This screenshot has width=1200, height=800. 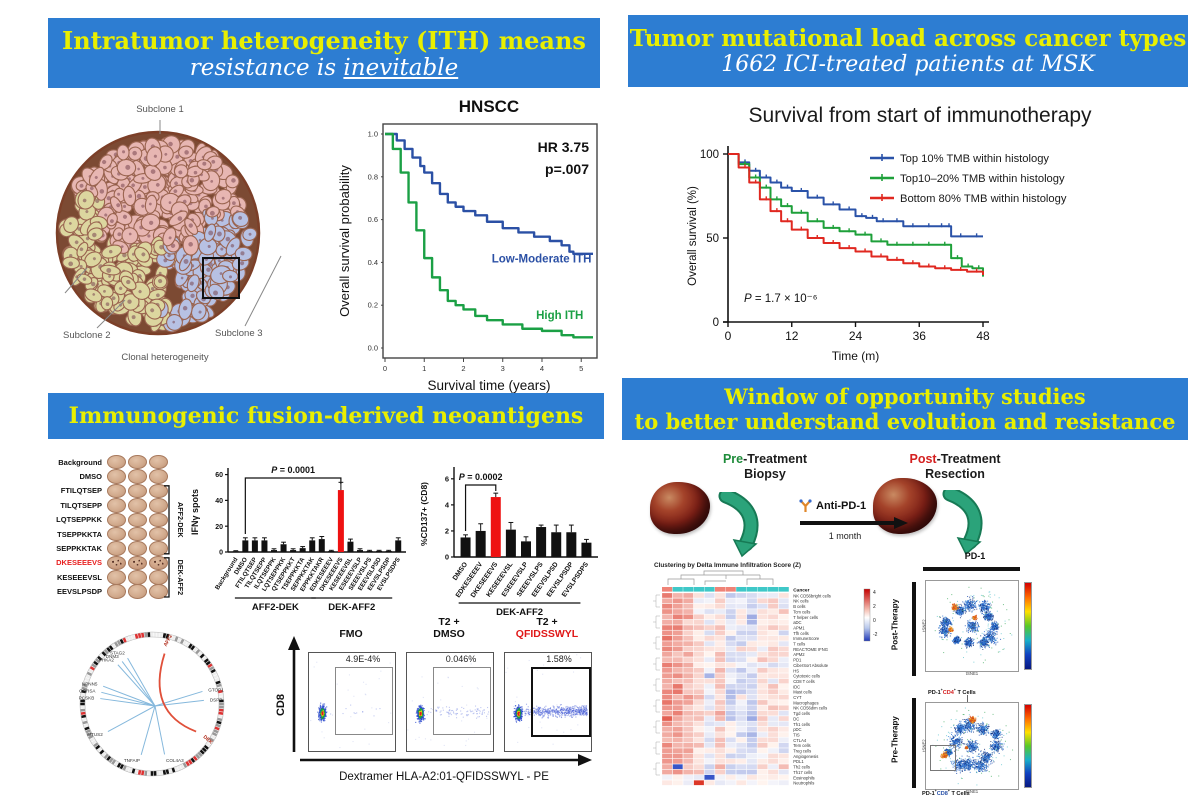 What do you see at coordinates (796, 686) in the screenshot?
I see `svg-text: iDC` at bounding box center [796, 686].